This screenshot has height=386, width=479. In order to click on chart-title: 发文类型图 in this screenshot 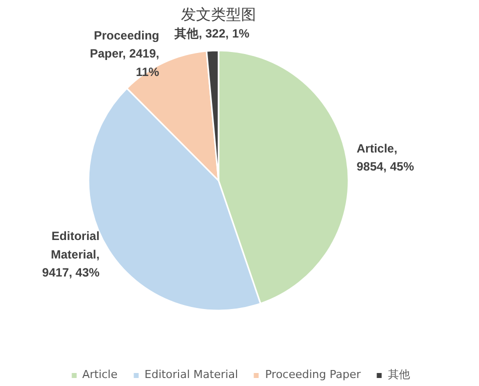, I will do `click(218, 15)`.